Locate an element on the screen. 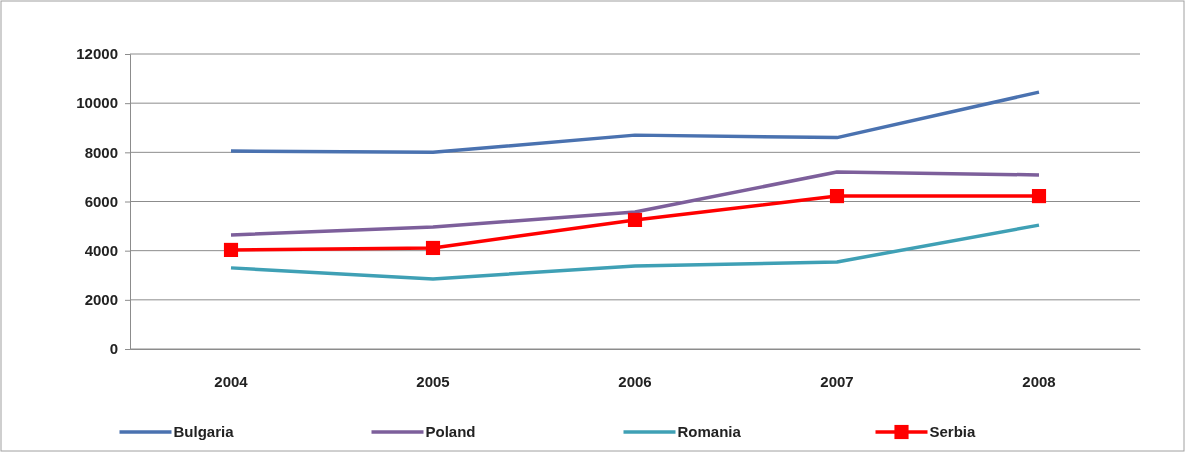  x-tick-label: 2007 is located at coordinates (837, 381).